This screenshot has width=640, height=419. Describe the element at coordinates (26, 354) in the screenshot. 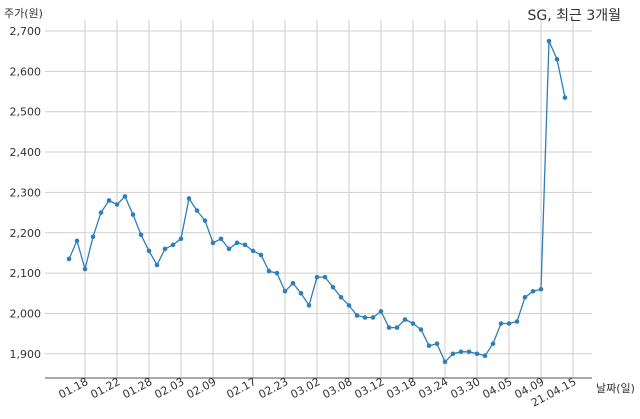

I see `y-tick-label: 1,900` at that location.